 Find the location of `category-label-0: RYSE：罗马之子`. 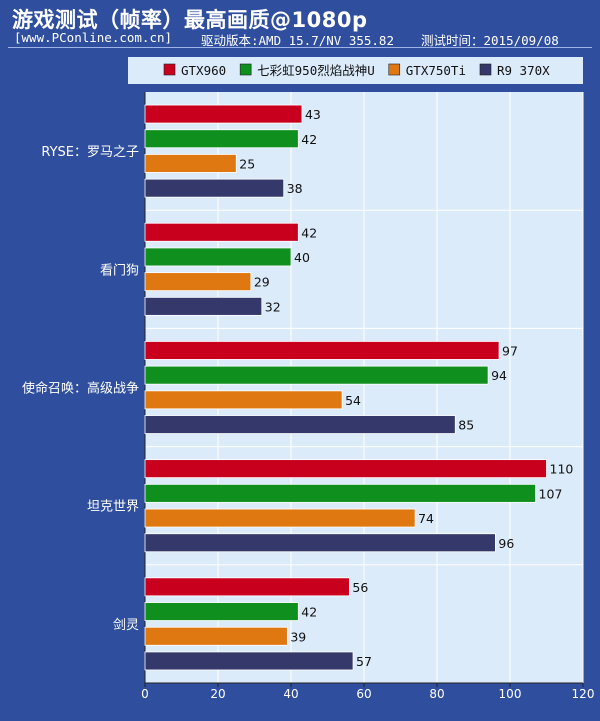

category-label-0: RYSE：罗马之子 is located at coordinates (90, 152).